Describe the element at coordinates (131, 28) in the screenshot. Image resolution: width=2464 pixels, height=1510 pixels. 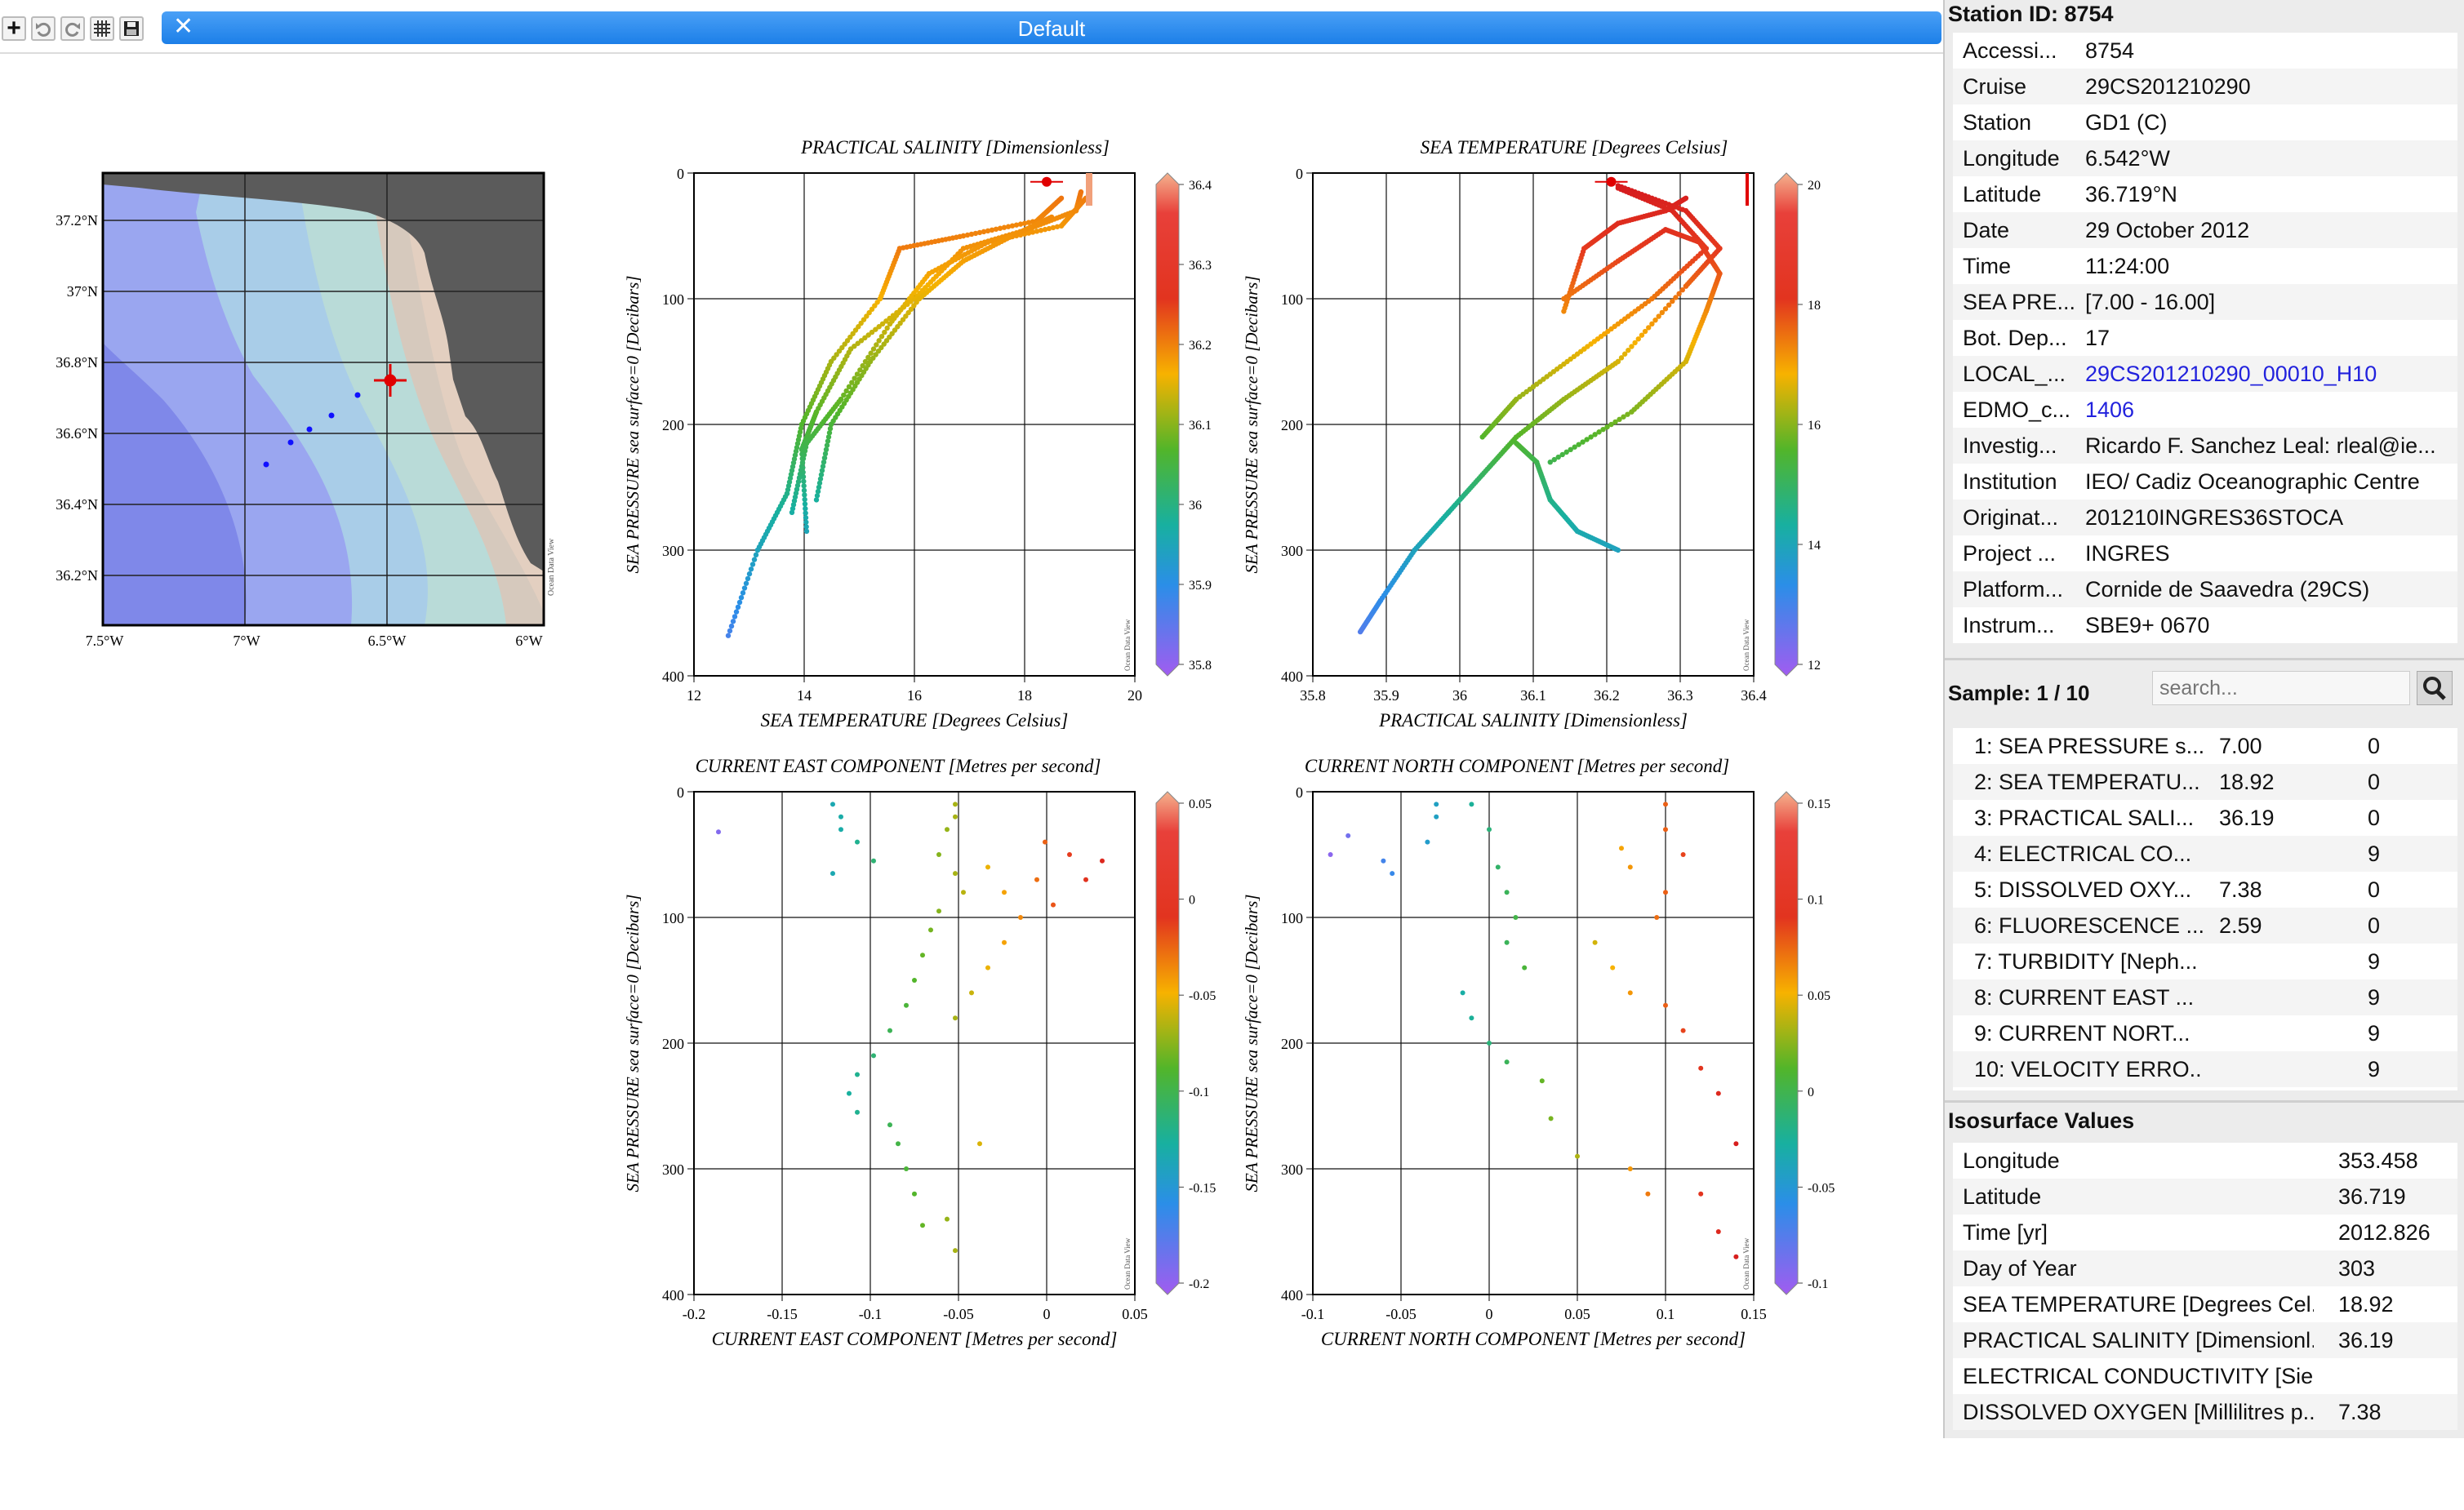
I see `save-icon` at that location.